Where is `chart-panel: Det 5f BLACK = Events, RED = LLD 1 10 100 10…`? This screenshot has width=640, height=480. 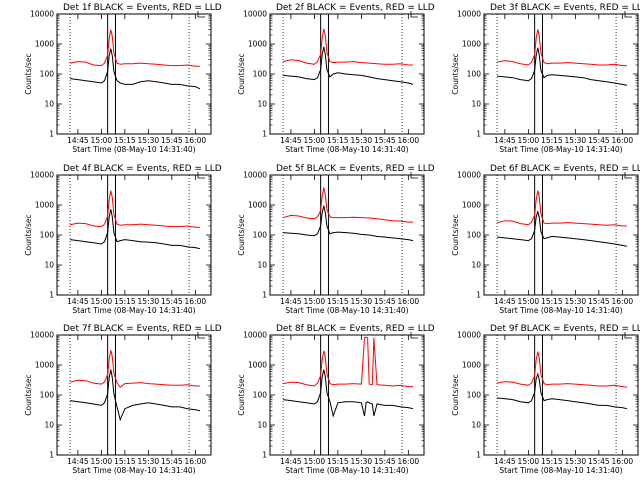 chart-panel: Det 5f BLACK = Events, RED = LLD 1 10 100 10… is located at coordinates (336, 239).